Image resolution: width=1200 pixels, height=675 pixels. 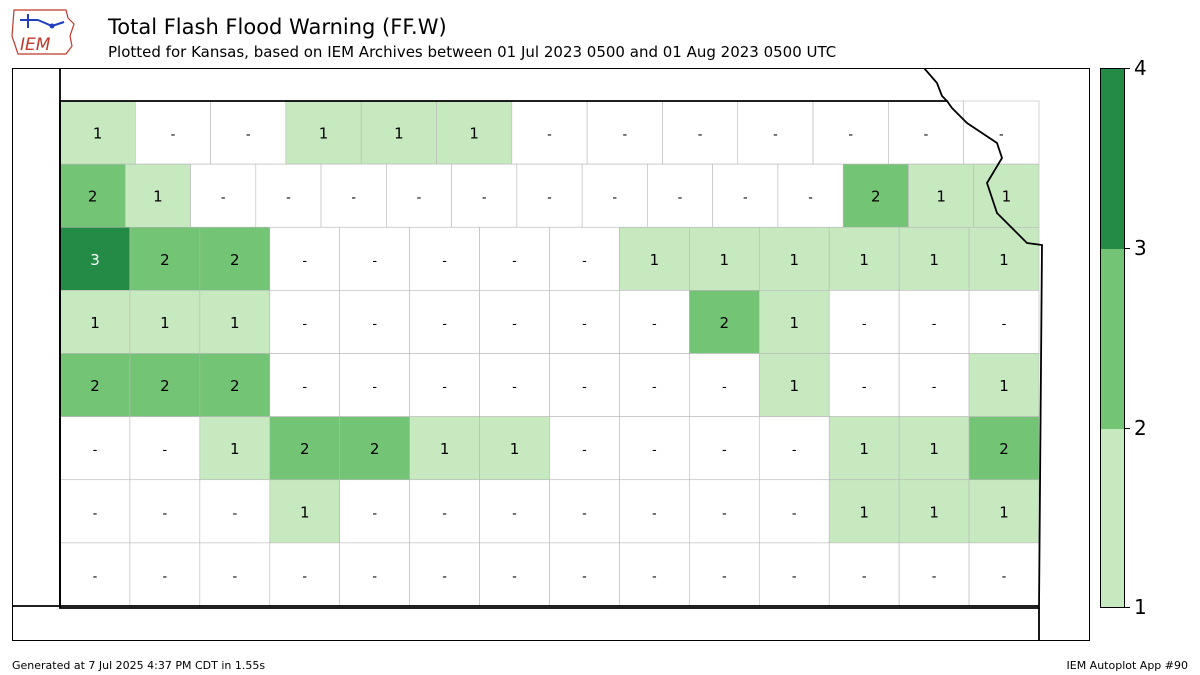 What do you see at coordinates (44, 33) in the screenshot?
I see `iem-logo: IEM` at bounding box center [44, 33].